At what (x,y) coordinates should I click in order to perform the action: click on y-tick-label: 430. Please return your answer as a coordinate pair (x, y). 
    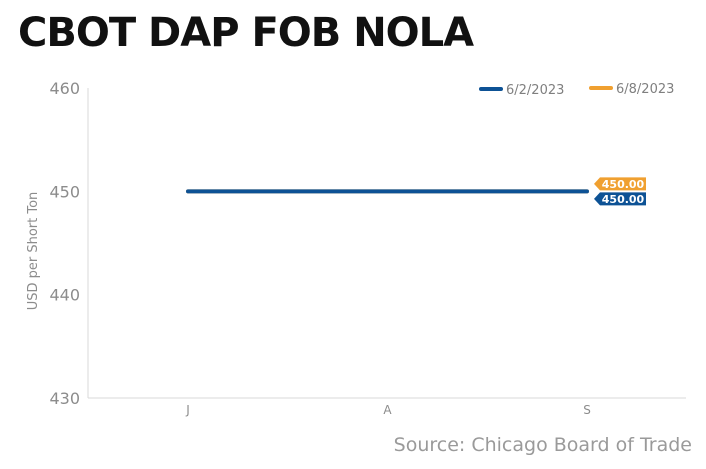
    Looking at the image, I should click on (64, 398).